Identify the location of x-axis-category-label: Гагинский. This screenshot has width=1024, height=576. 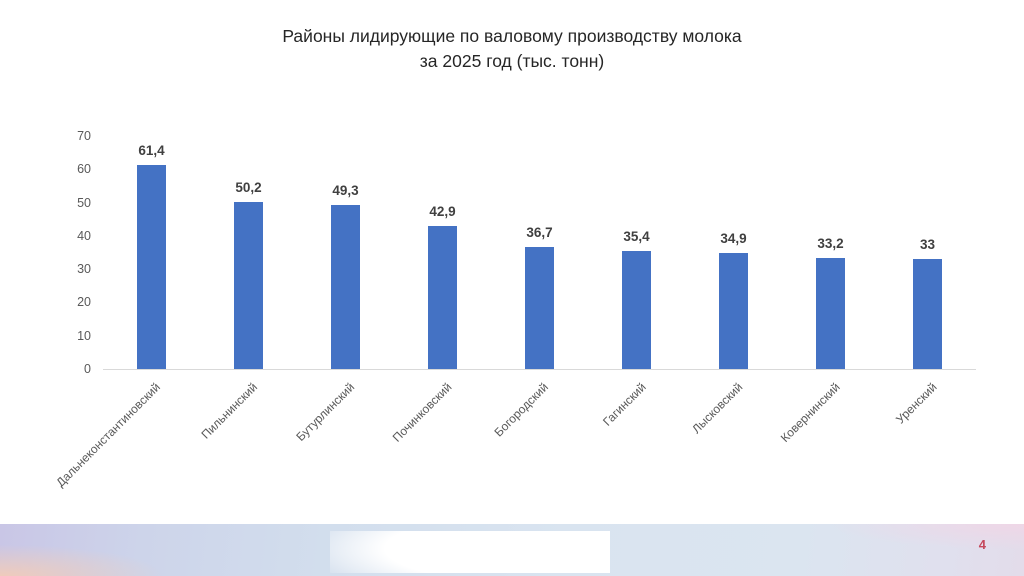
(624, 404).